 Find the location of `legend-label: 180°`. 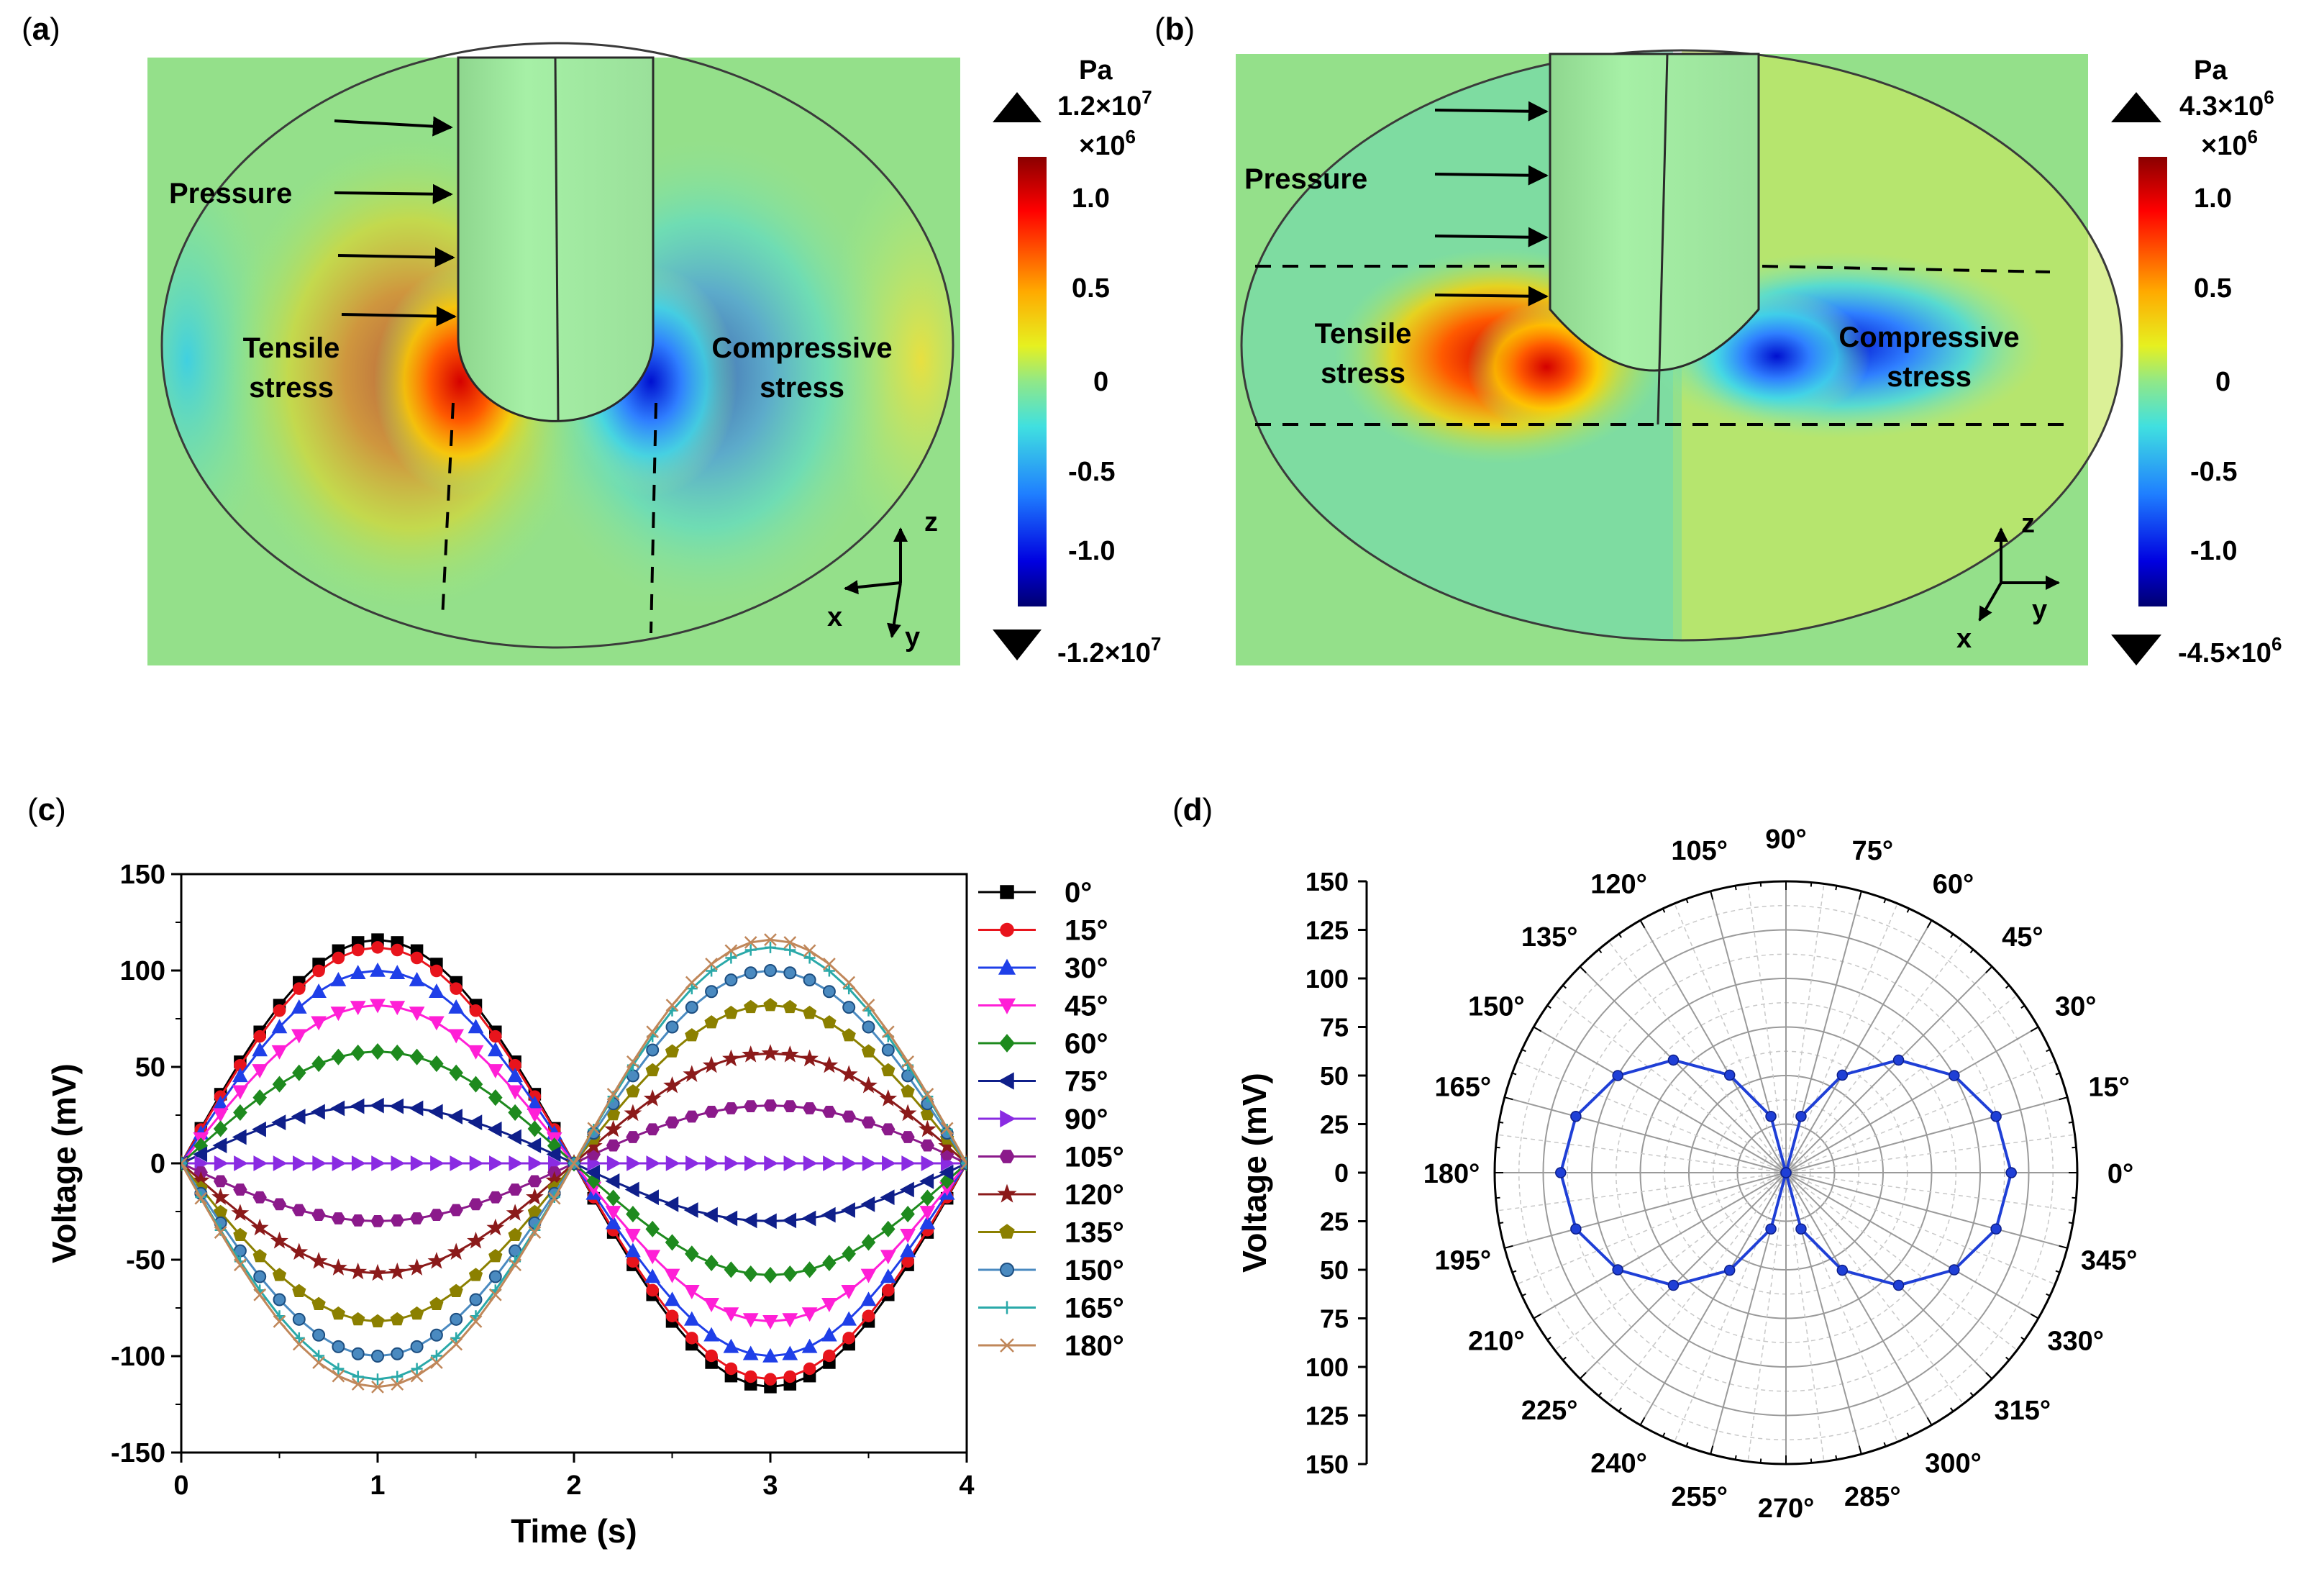

legend-label: 180° is located at coordinates (1094, 1346).